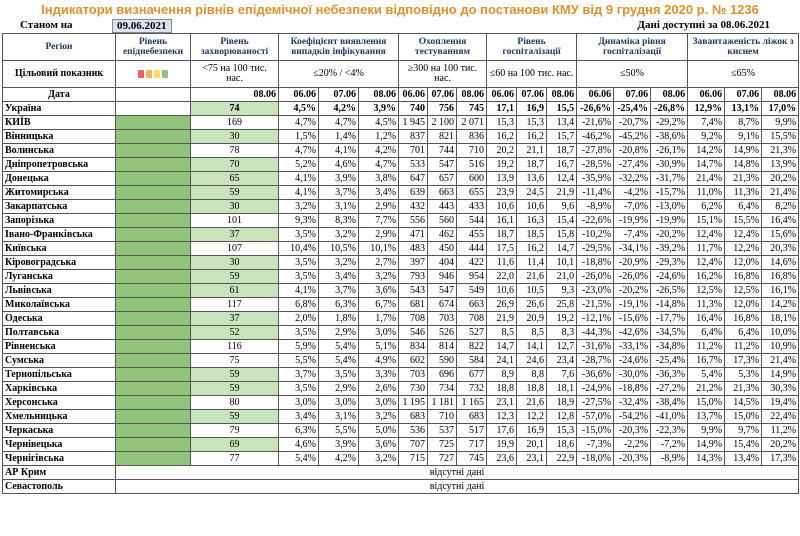  Describe the element at coordinates (743, 74) in the screenshot. I see `target-value: ≤65%` at that location.